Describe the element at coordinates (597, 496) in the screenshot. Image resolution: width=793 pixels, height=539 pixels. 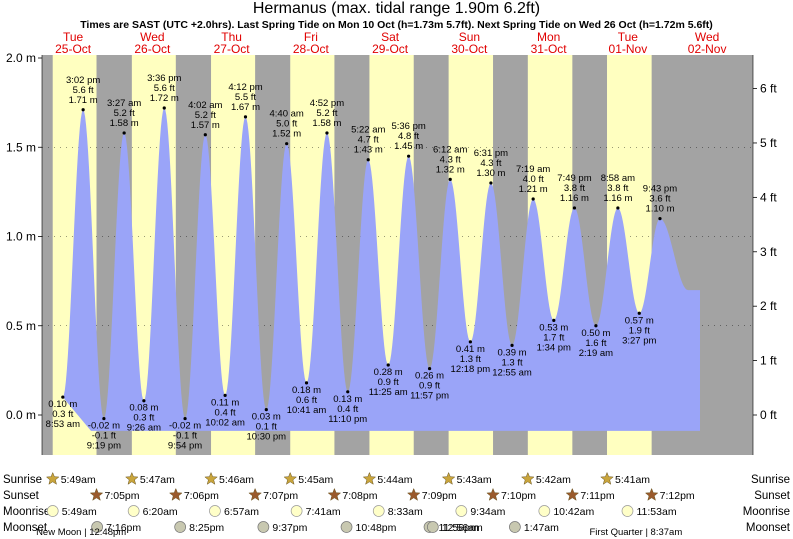
I see `sunset-time: 7:11pm` at that location.